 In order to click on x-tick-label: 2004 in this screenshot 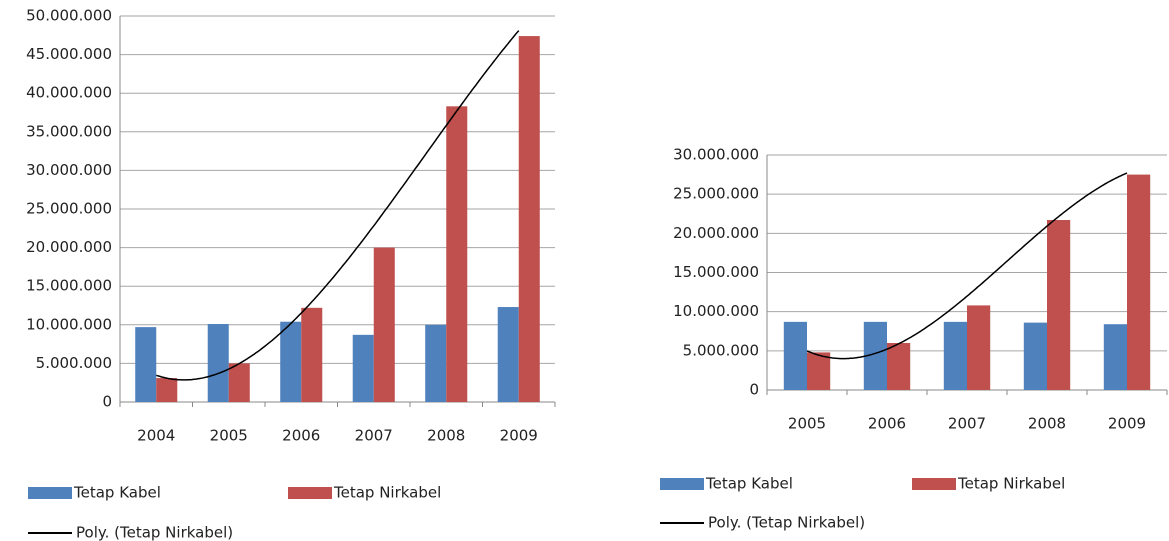, I will do `click(156, 436)`.